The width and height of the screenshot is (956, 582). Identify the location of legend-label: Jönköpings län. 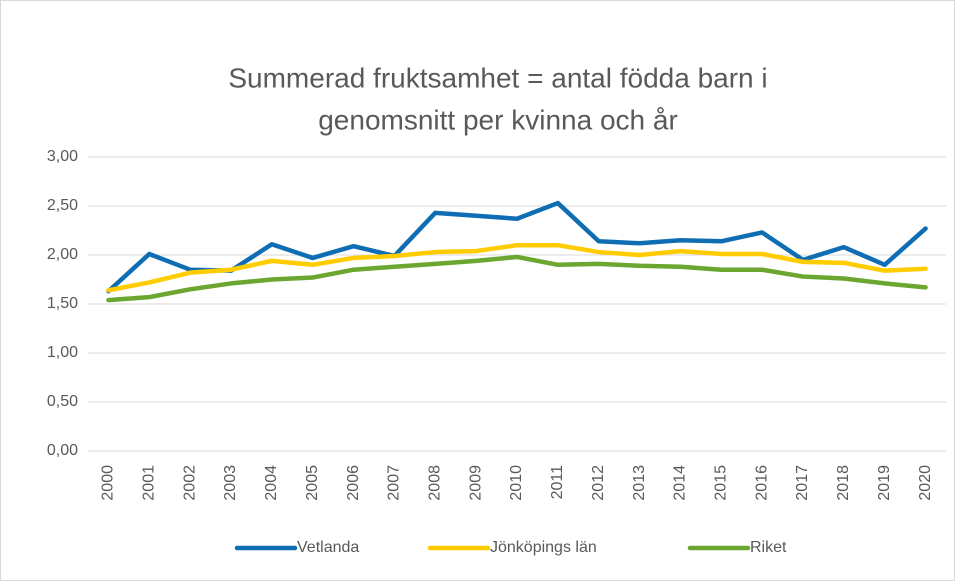
(543, 547).